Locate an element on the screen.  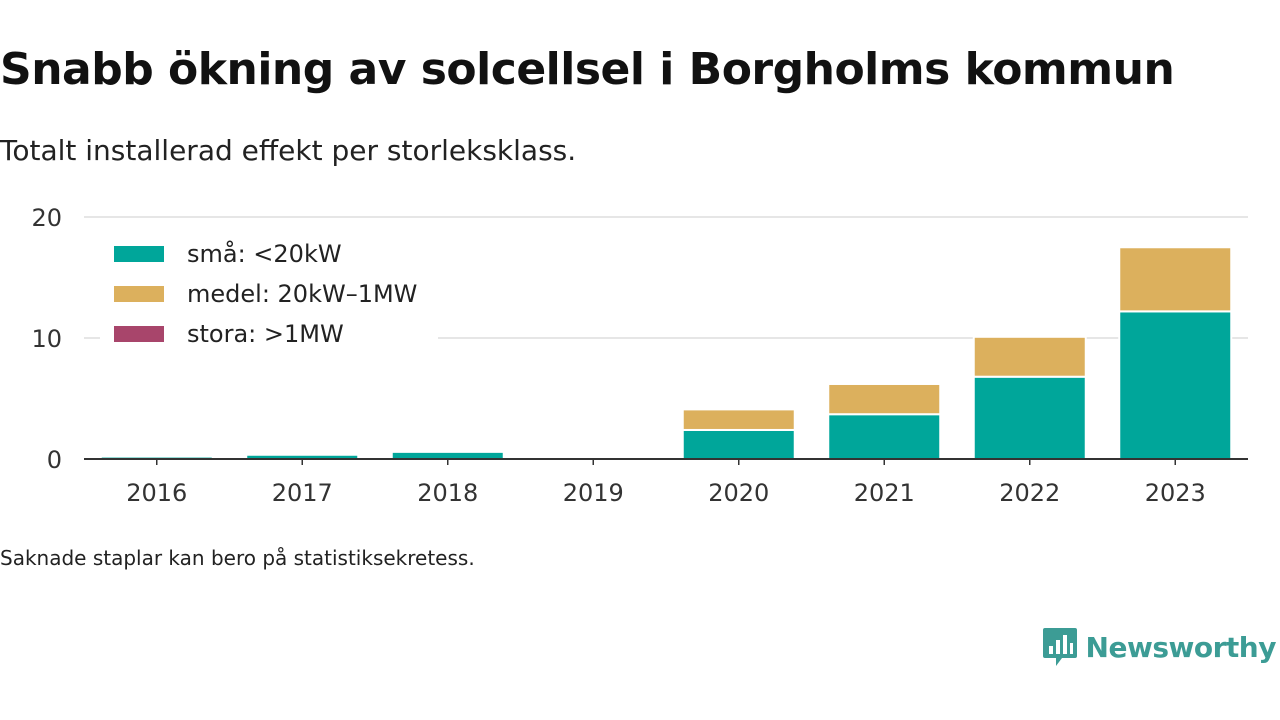
brand-logo: Newsworthy is located at coordinates (1159, 647).